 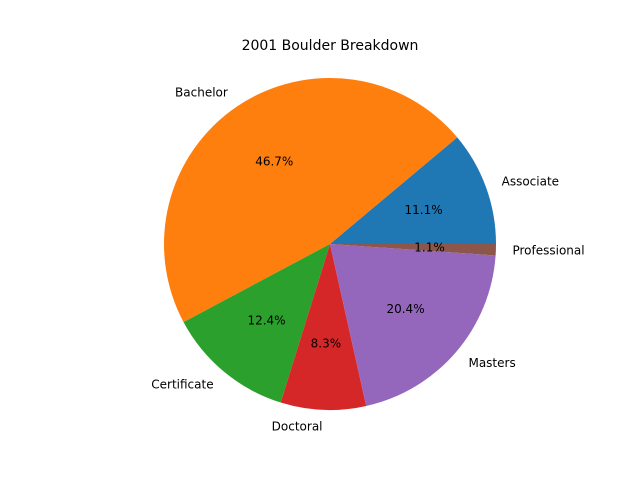 I want to click on slice-percent-professional: 1.1%, so click(x=429, y=247).